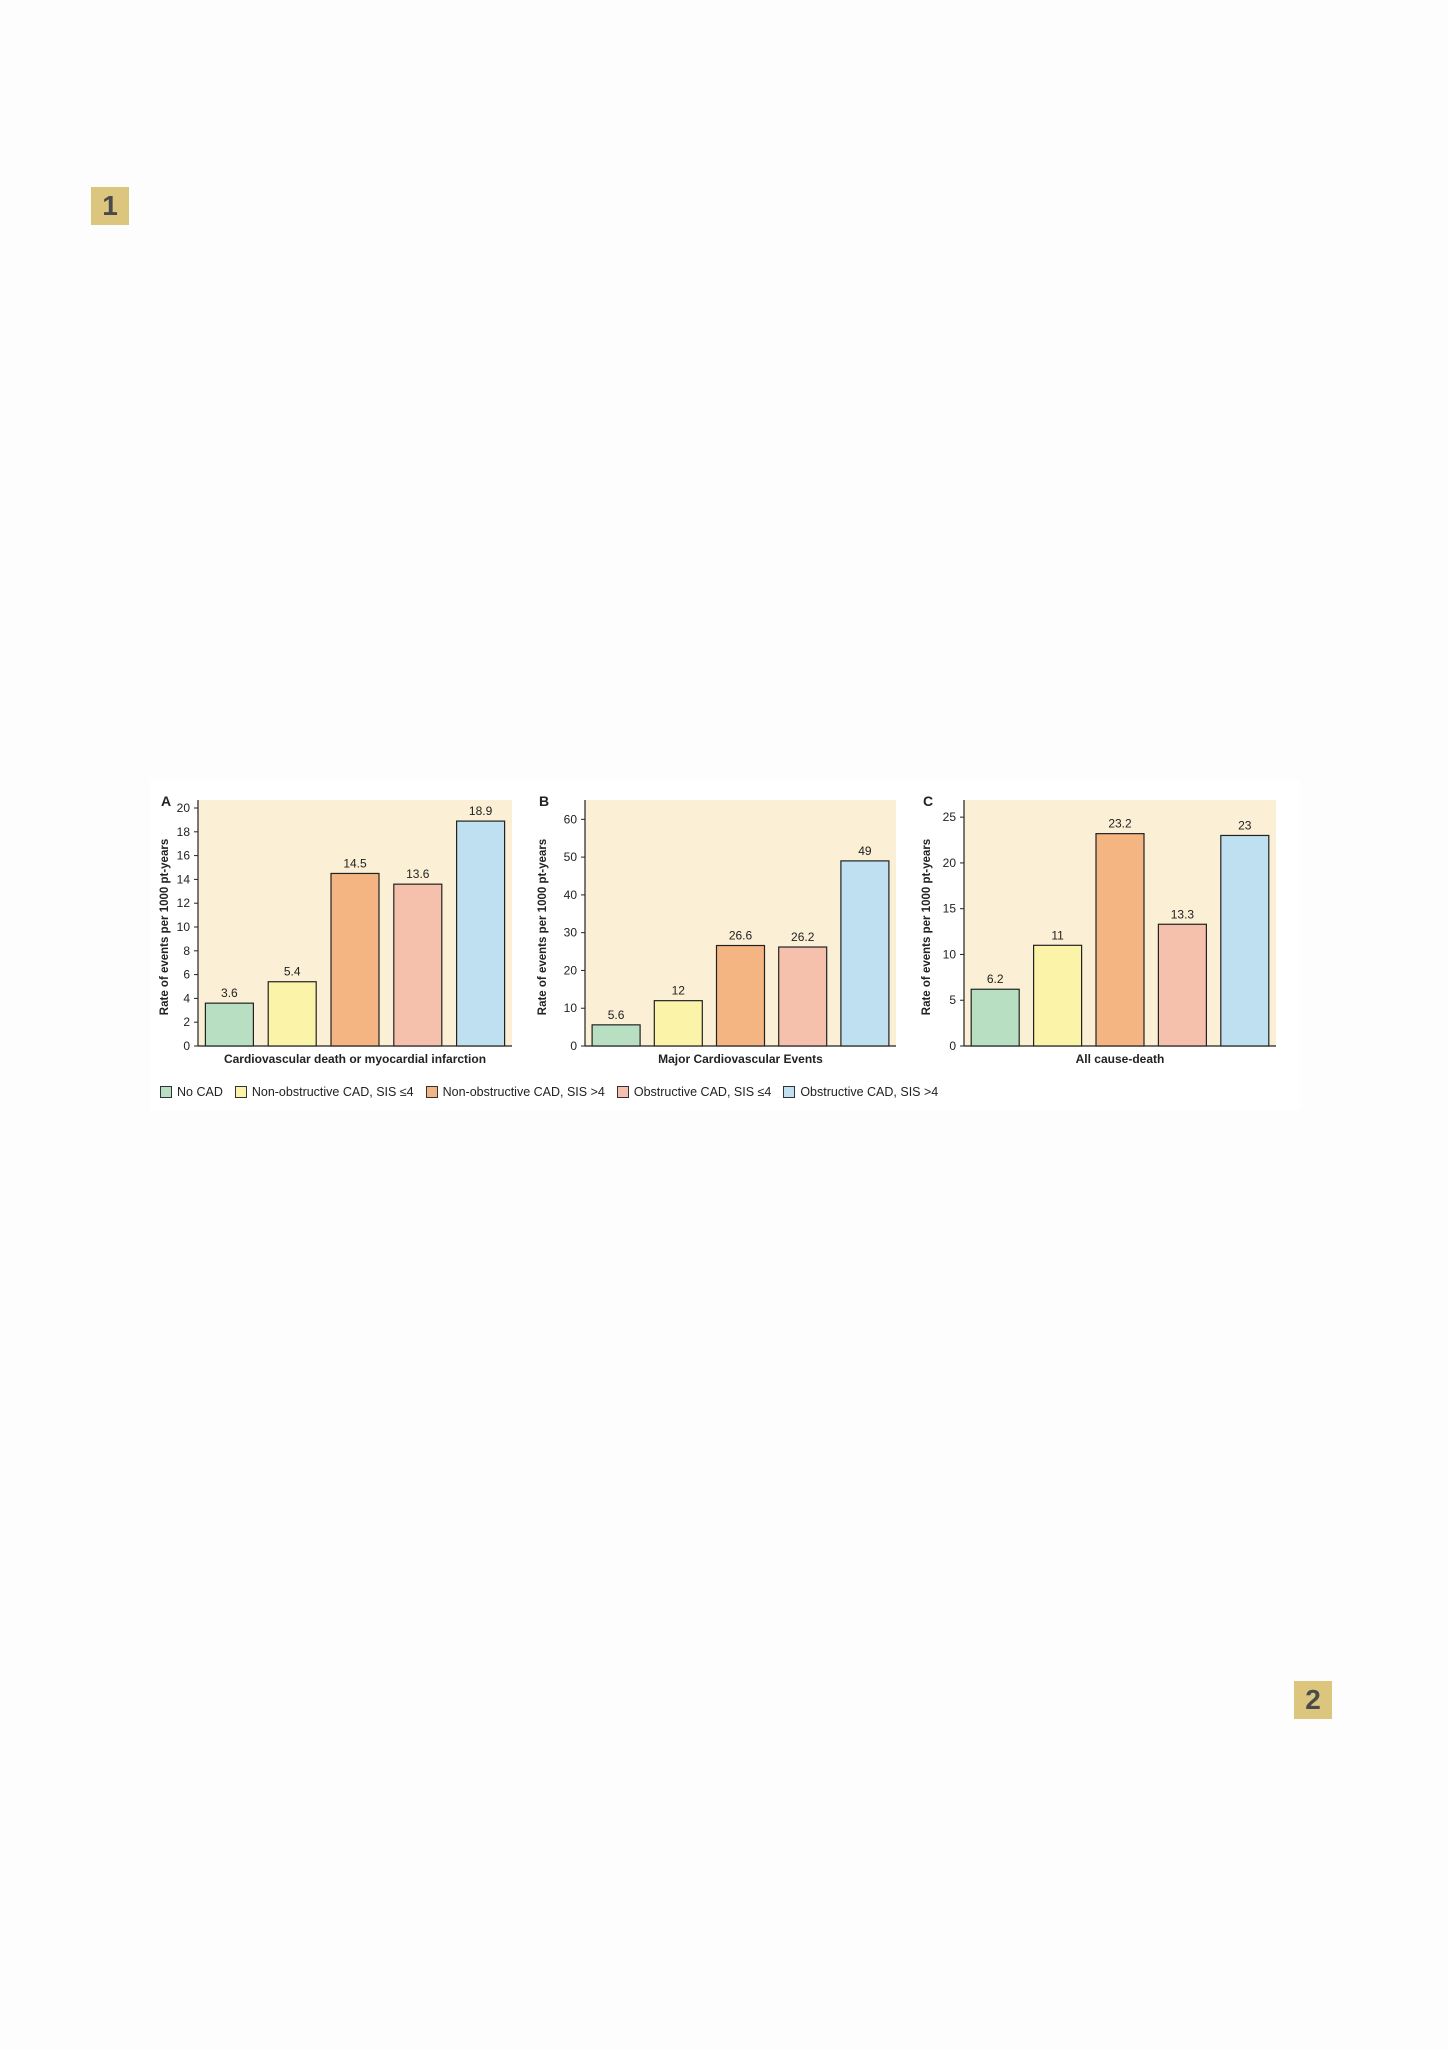  Describe the element at coordinates (865, 851) in the screenshot. I see `bar-value-label: 49` at that location.